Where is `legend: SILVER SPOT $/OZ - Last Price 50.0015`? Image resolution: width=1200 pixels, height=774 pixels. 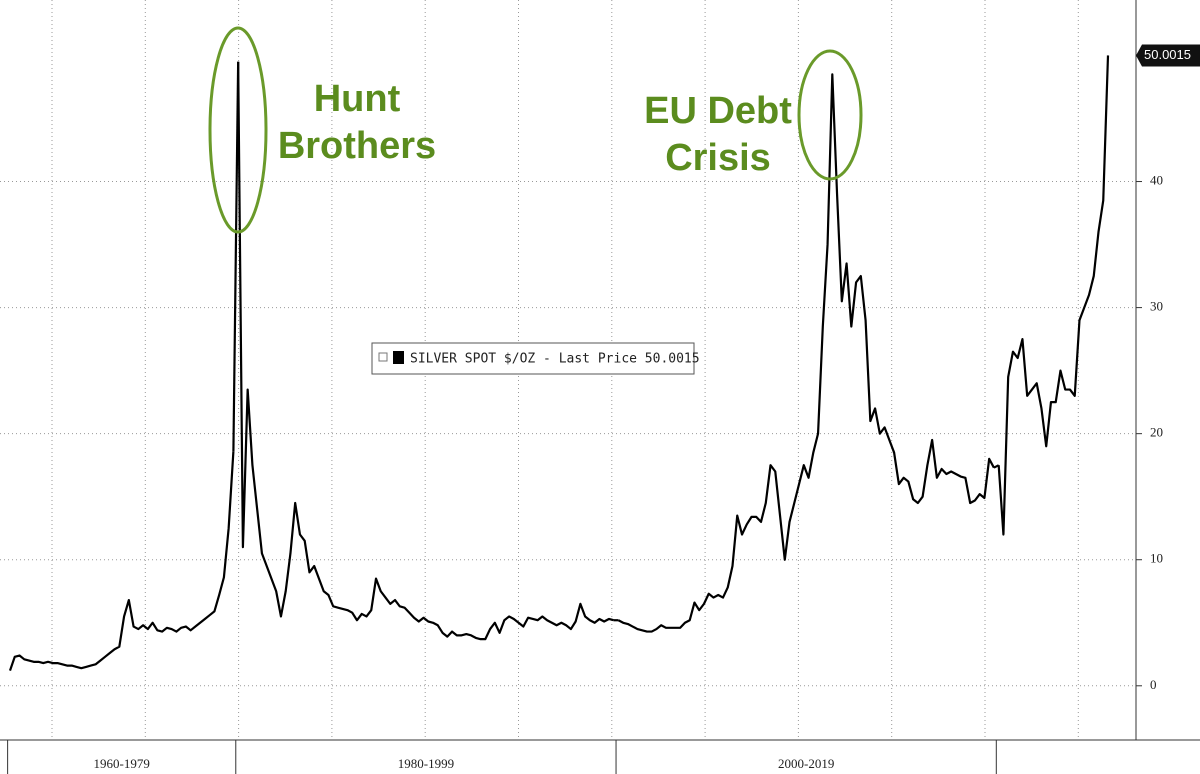
legend: SILVER SPOT $/OZ - Last Price 50.0015 is located at coordinates (535, 358).